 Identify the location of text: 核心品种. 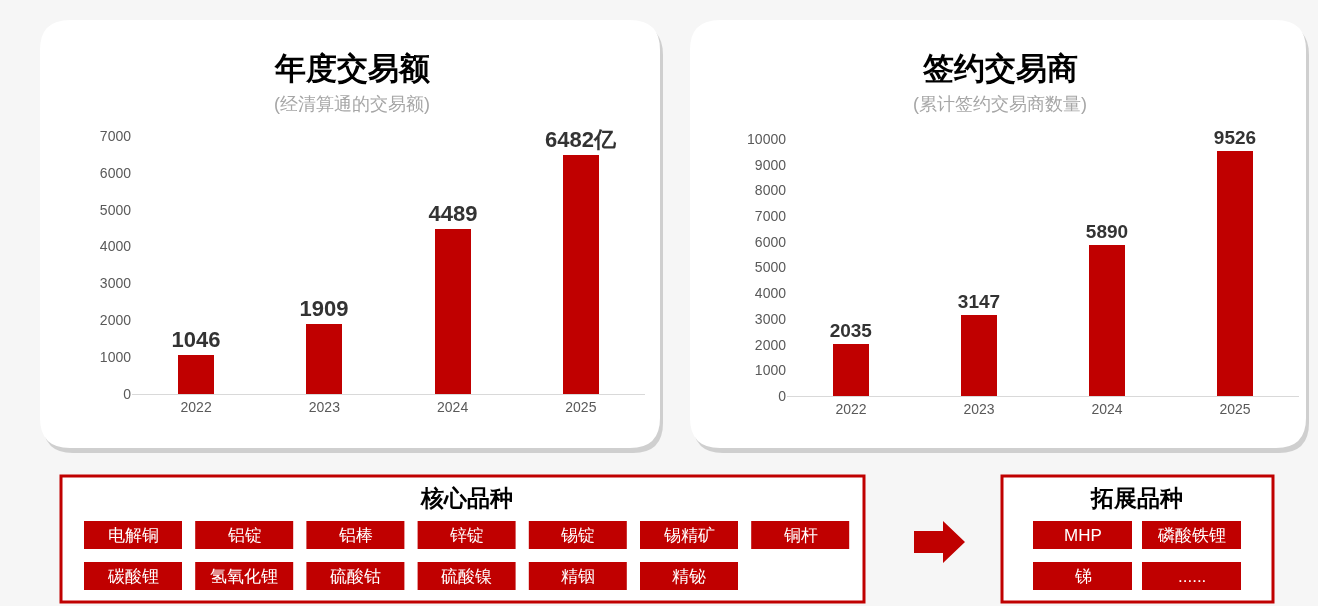
(466, 498).